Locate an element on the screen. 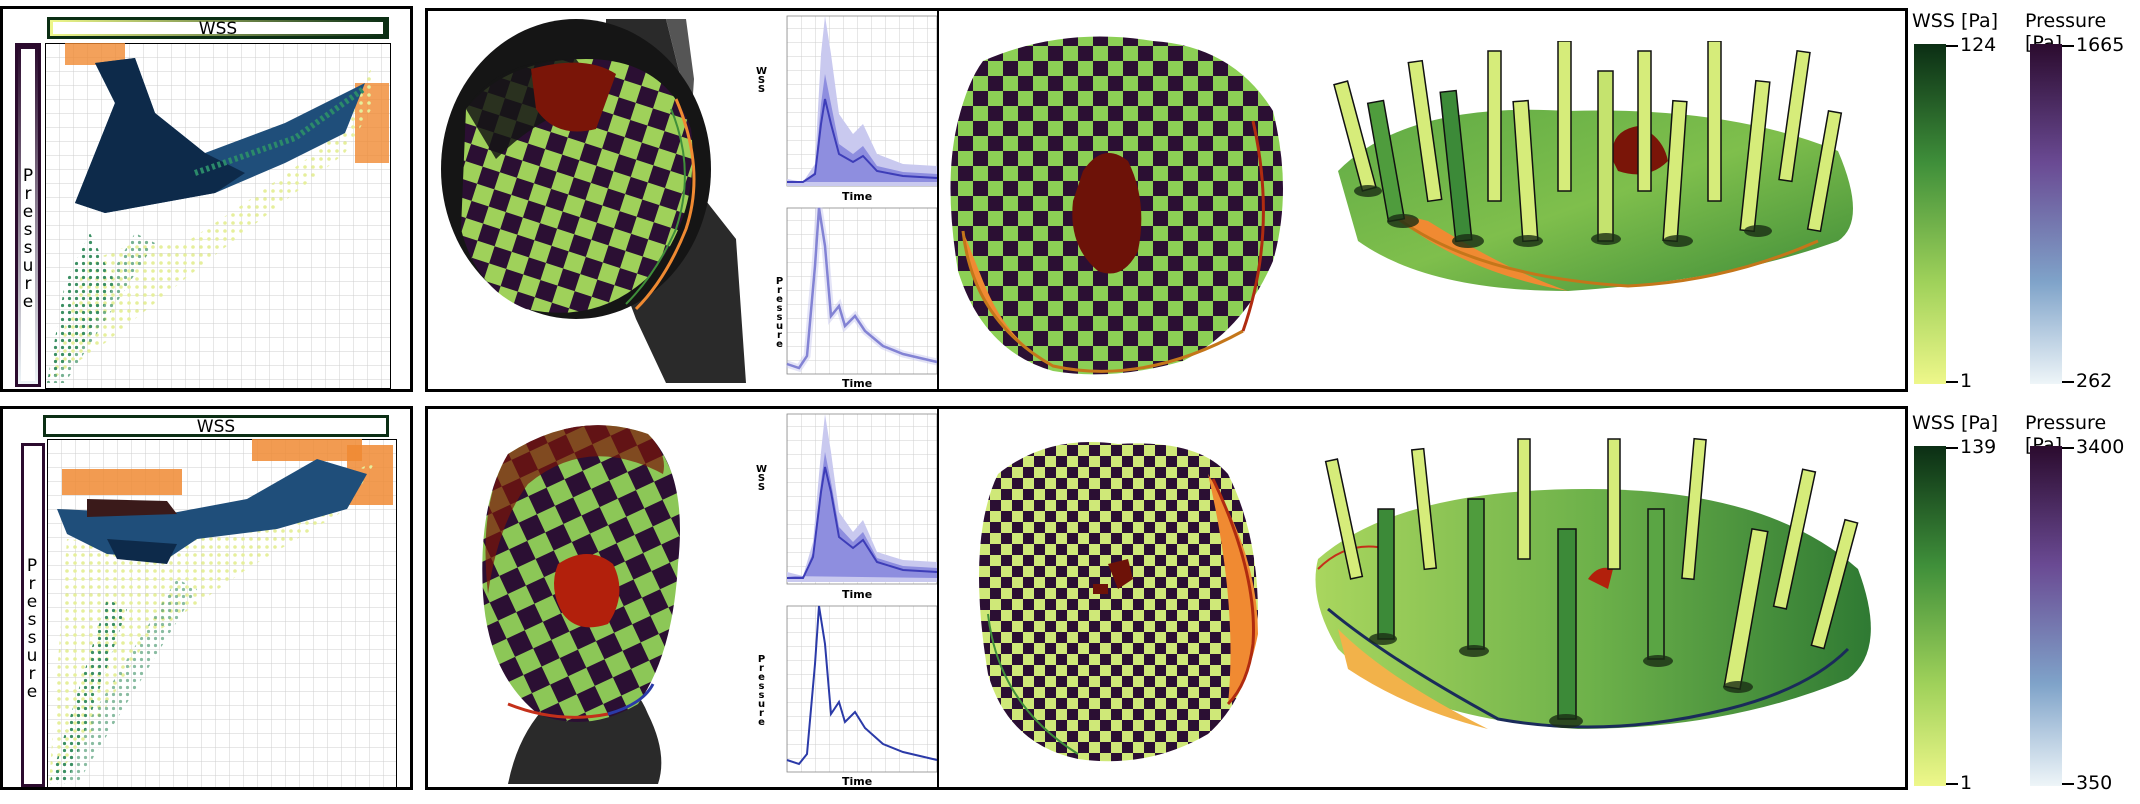  scatter-panel-2: WSS Pressure is located at coordinates (206, 598).